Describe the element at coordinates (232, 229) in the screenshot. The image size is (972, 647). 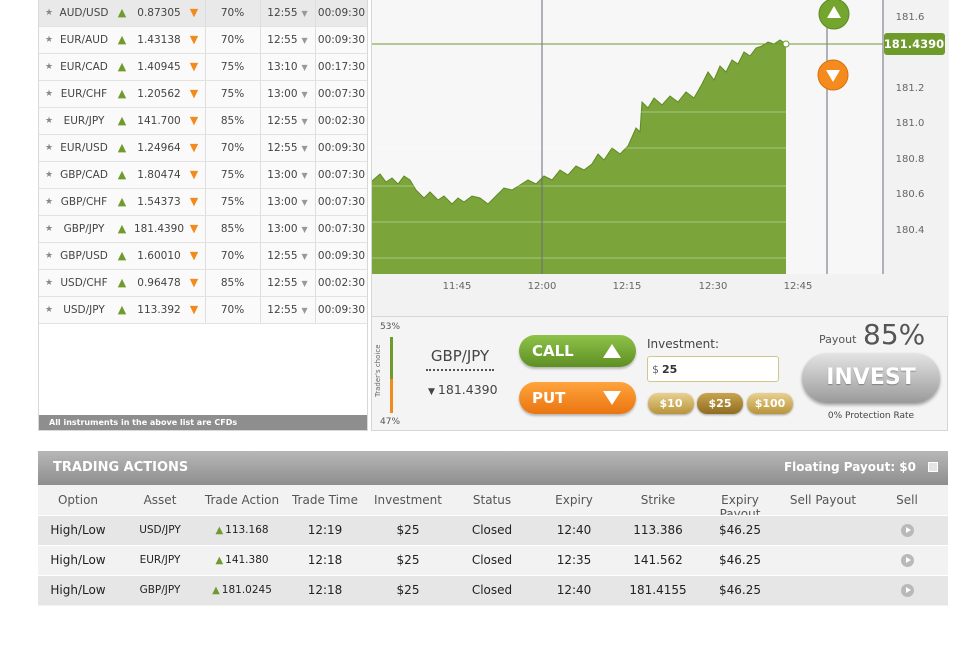
I see `asset-payout: 85%` at that location.